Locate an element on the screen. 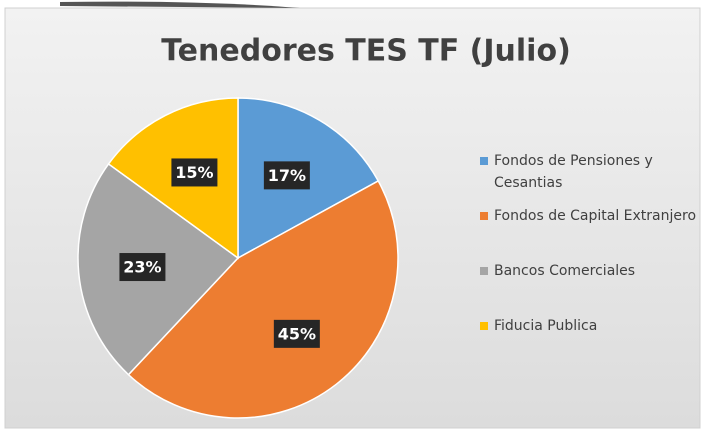 This screenshot has height=431, width=707. data-label: 17% is located at coordinates (287, 175).